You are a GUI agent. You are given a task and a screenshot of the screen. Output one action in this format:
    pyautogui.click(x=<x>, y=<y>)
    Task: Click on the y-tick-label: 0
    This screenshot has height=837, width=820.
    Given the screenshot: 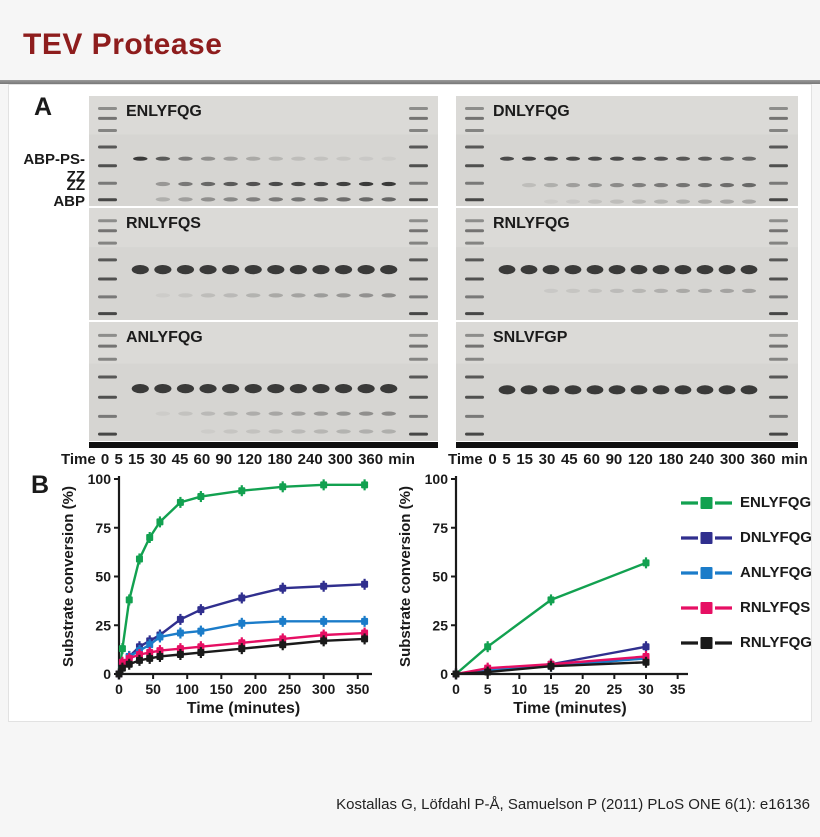 What is the action you would take?
    pyautogui.click(x=444, y=674)
    